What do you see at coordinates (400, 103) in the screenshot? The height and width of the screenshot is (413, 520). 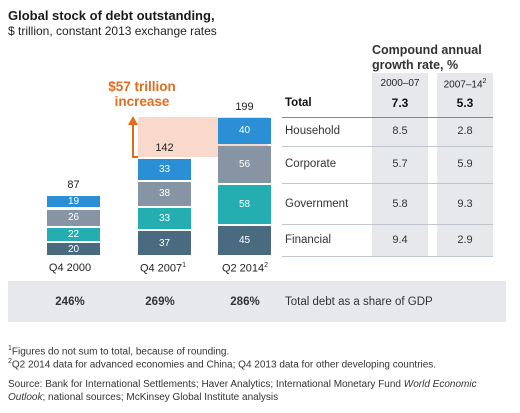 I see `table-cell-total-c1: 7.3` at bounding box center [400, 103].